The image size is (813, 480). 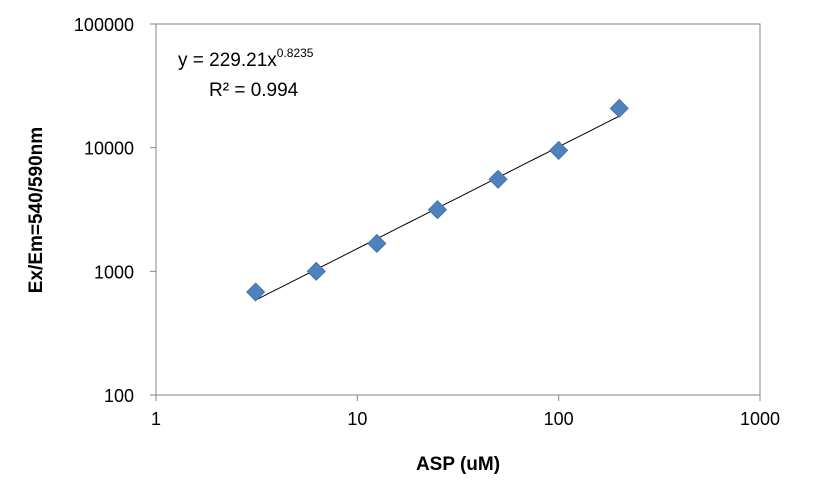 What do you see at coordinates (115, 210) in the screenshot?
I see `y-axis: 100 1000 10000 100000` at bounding box center [115, 210].